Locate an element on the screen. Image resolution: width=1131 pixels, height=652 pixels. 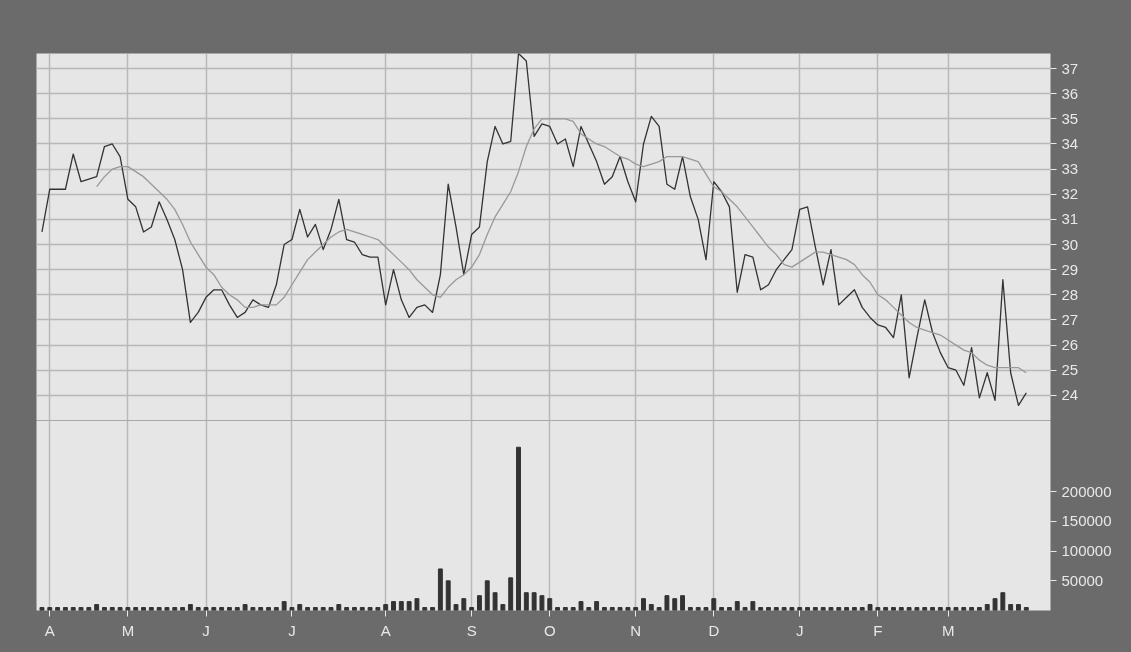
x-tick-label: F is located at coordinates (878, 630).